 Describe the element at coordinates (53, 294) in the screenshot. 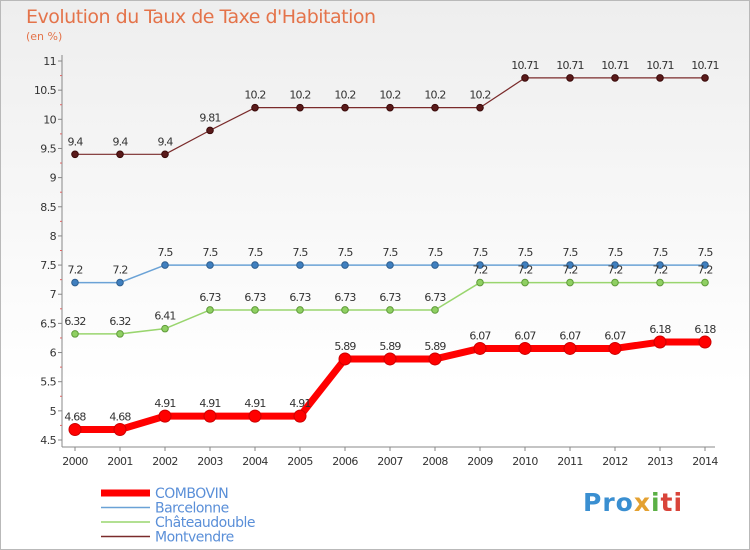

I see `y-tick-label: 7` at that location.